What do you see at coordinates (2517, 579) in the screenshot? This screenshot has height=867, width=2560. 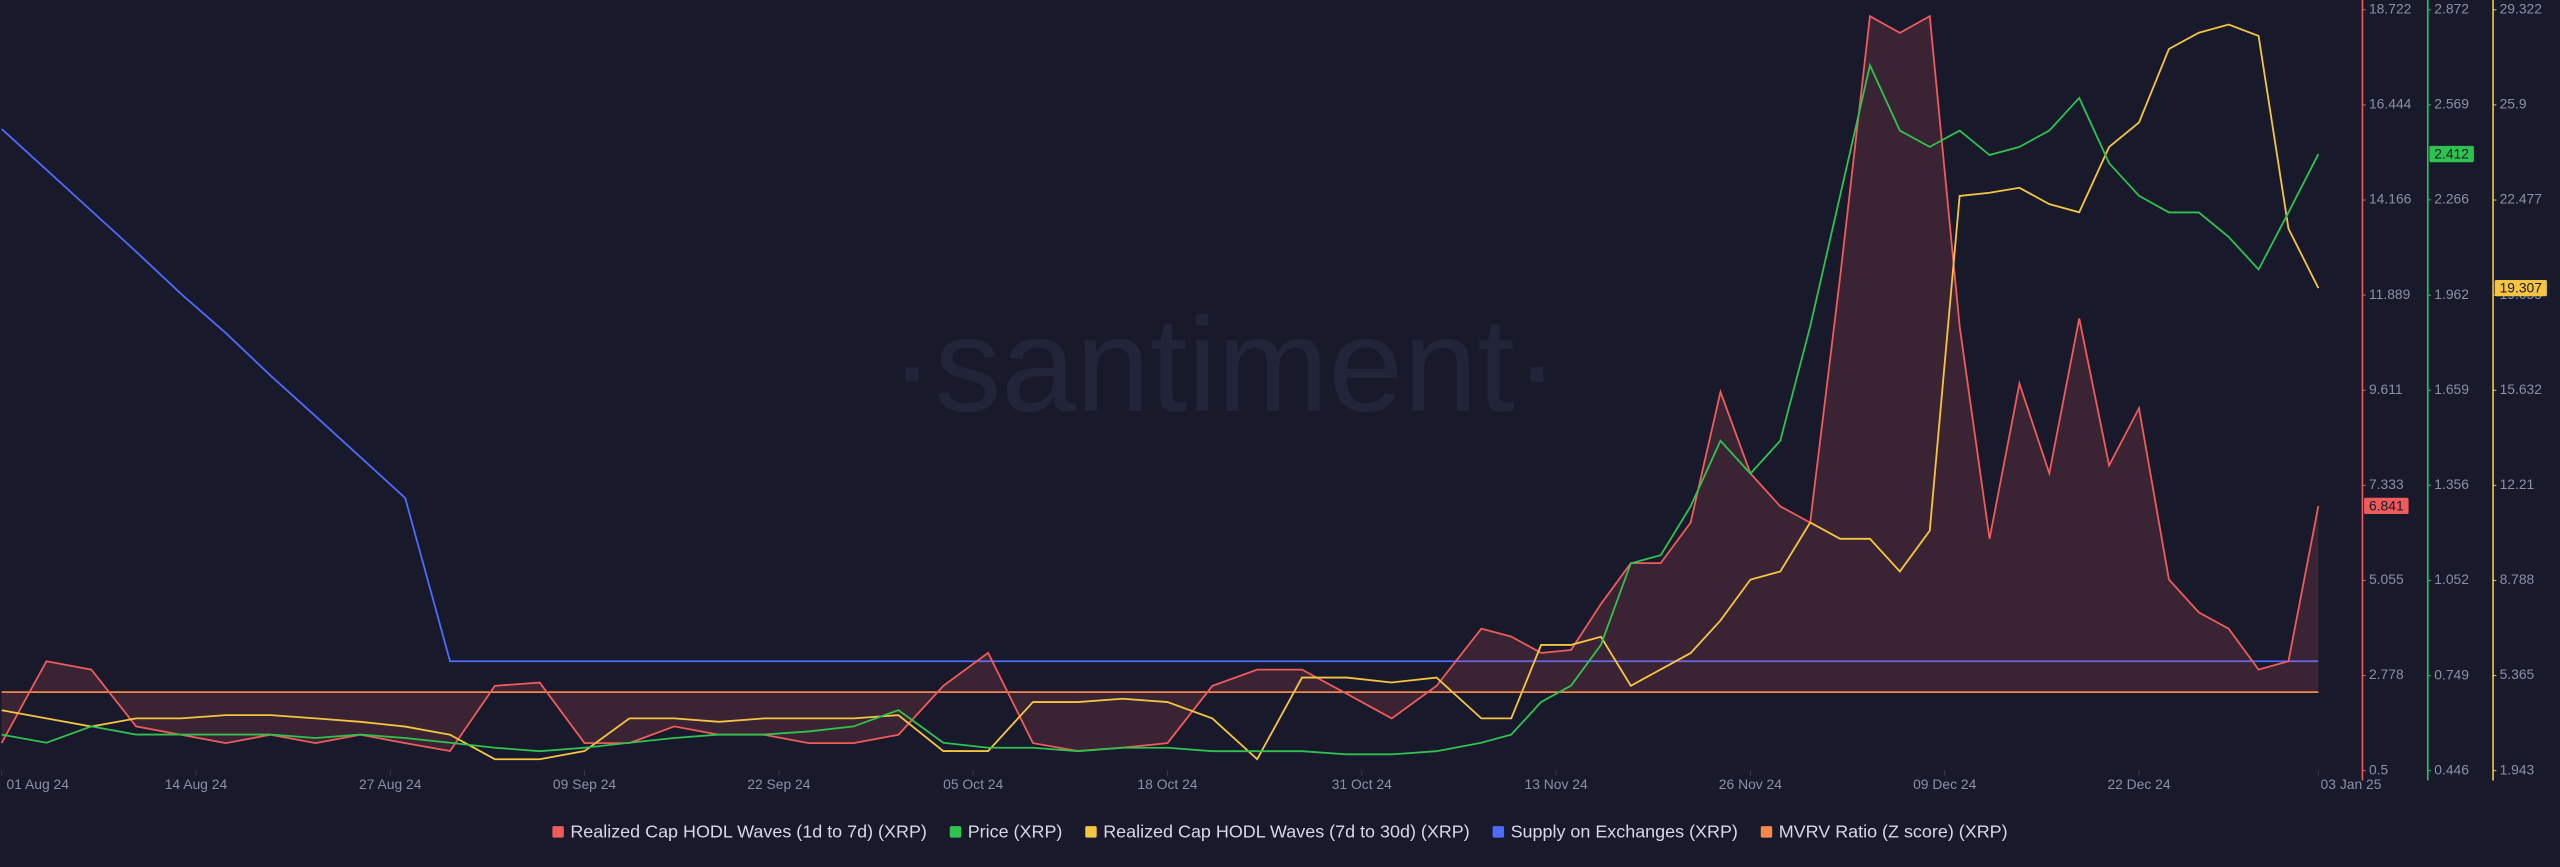 I see `y-tick-label: 8.788` at bounding box center [2517, 579].